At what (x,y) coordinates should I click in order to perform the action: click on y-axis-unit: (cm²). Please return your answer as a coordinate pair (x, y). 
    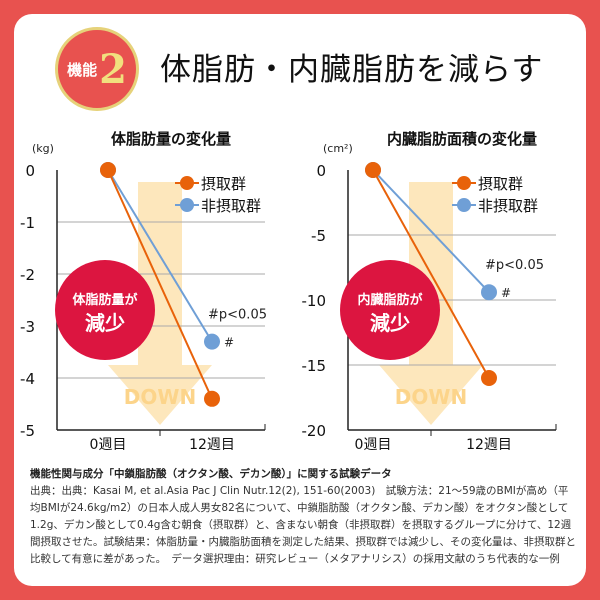
    Looking at the image, I should click on (338, 148).